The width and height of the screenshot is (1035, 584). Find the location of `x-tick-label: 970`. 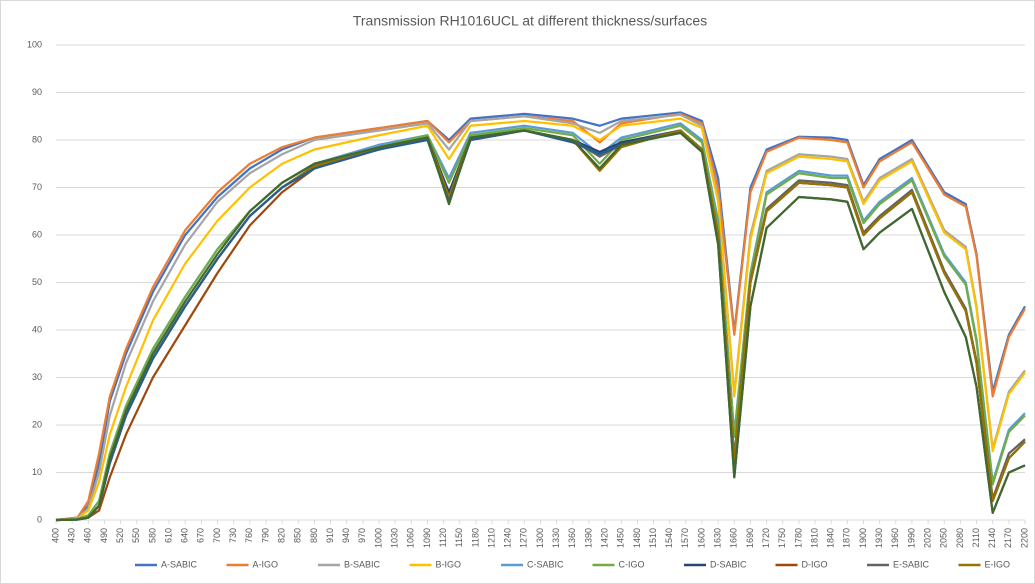

x-tick-label: 970 is located at coordinates (362, 535).